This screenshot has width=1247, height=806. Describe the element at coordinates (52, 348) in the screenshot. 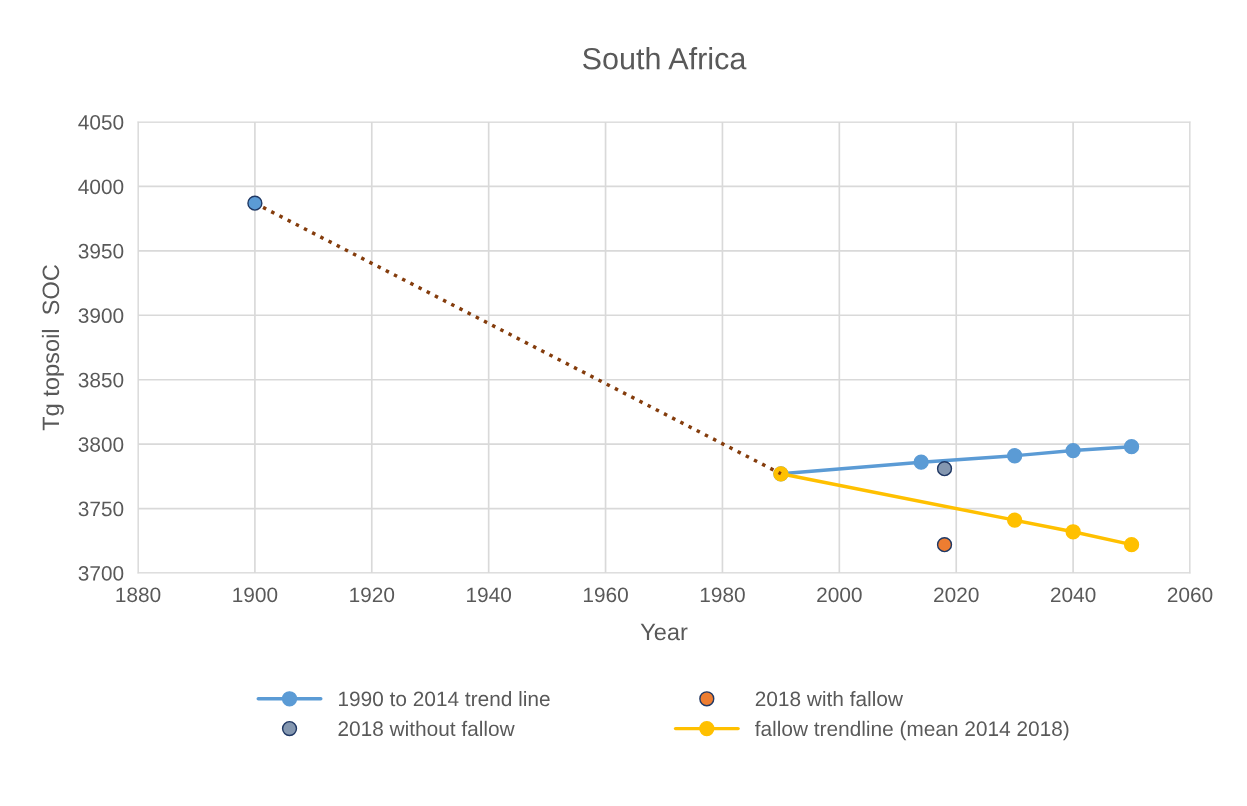

I see `y-axis-title: Tg topsoil SOC` at that location.